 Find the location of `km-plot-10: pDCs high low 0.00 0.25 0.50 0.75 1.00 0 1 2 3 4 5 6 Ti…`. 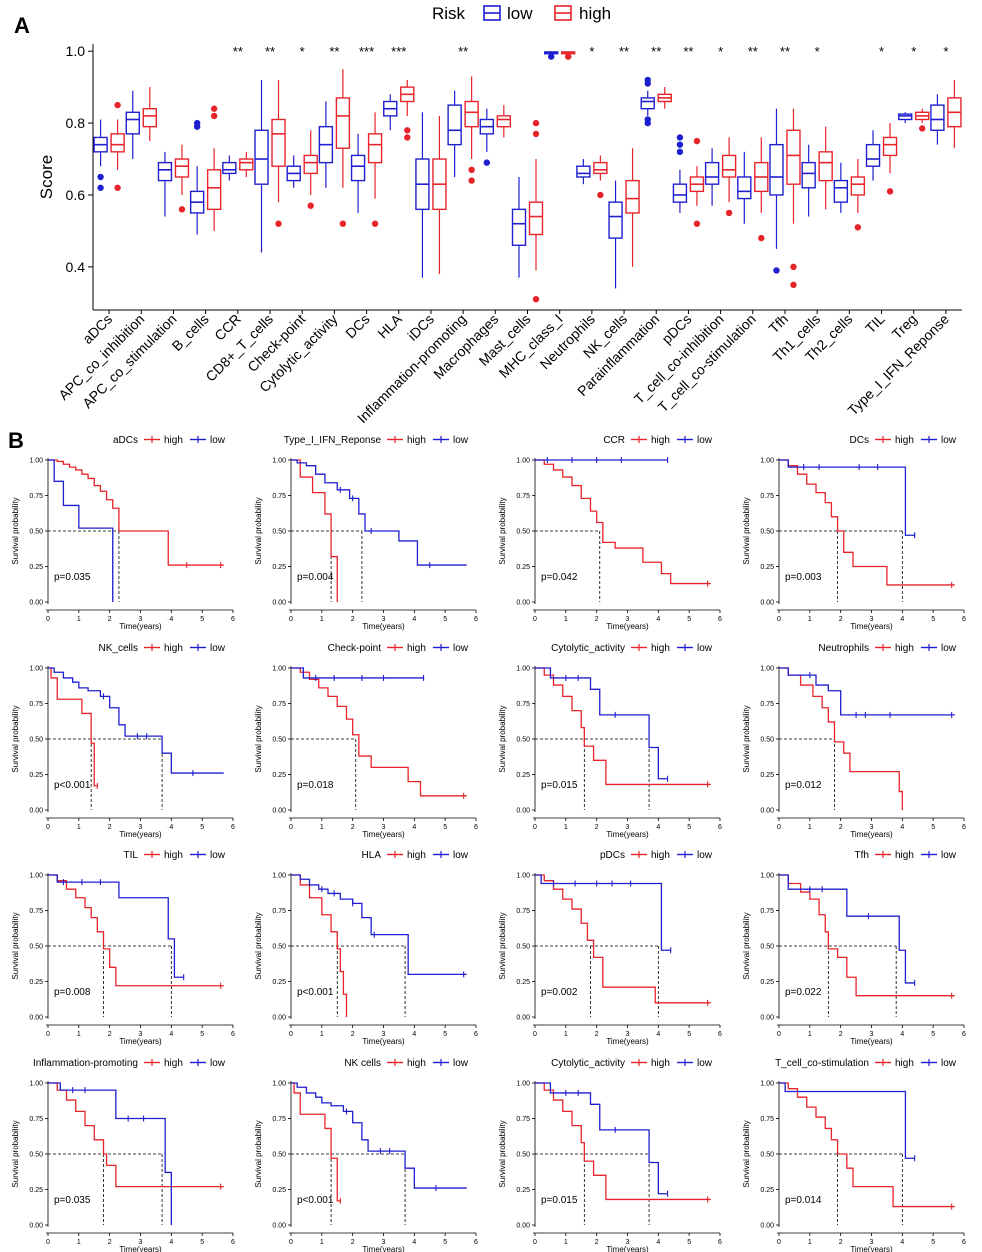

km-plot-10: pDCs high low 0.00 0.25 0.50 0.75 1.00 0 1 2 3 4 5 6 Ti… is located at coordinates (610, 948).